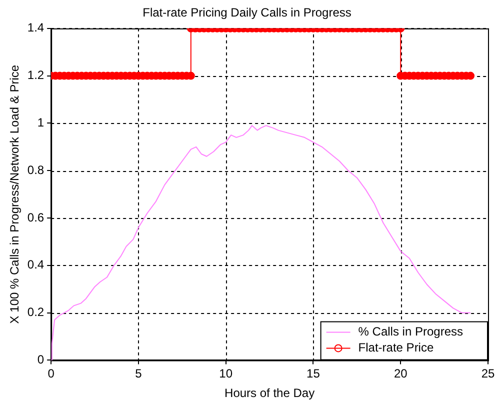 Image resolution: width=498 pixels, height=405 pixels. What do you see at coordinates (35, 75) in the screenshot?
I see `y-tick-label: 1.2` at bounding box center [35, 75].